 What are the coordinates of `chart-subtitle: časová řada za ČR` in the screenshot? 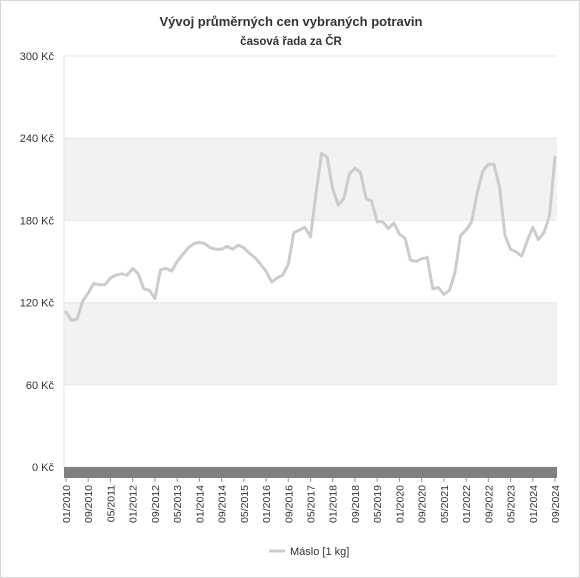 It's located at (291, 41).